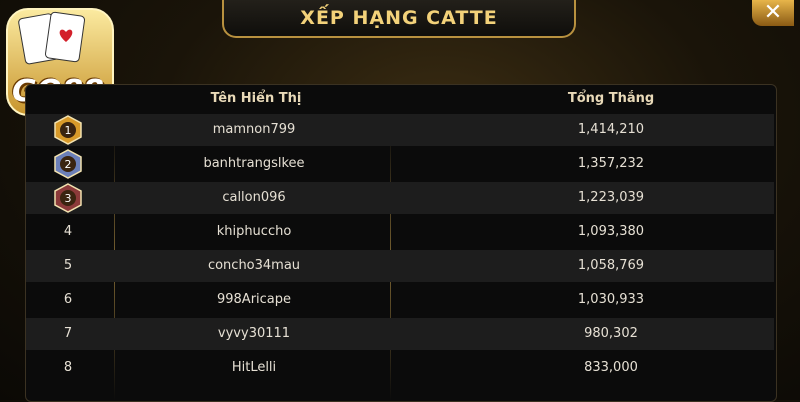 Image resolution: width=800 pixels, height=402 pixels. Describe the element at coordinates (611, 129) in the screenshot. I see `total-win: 1,414,210` at that location.